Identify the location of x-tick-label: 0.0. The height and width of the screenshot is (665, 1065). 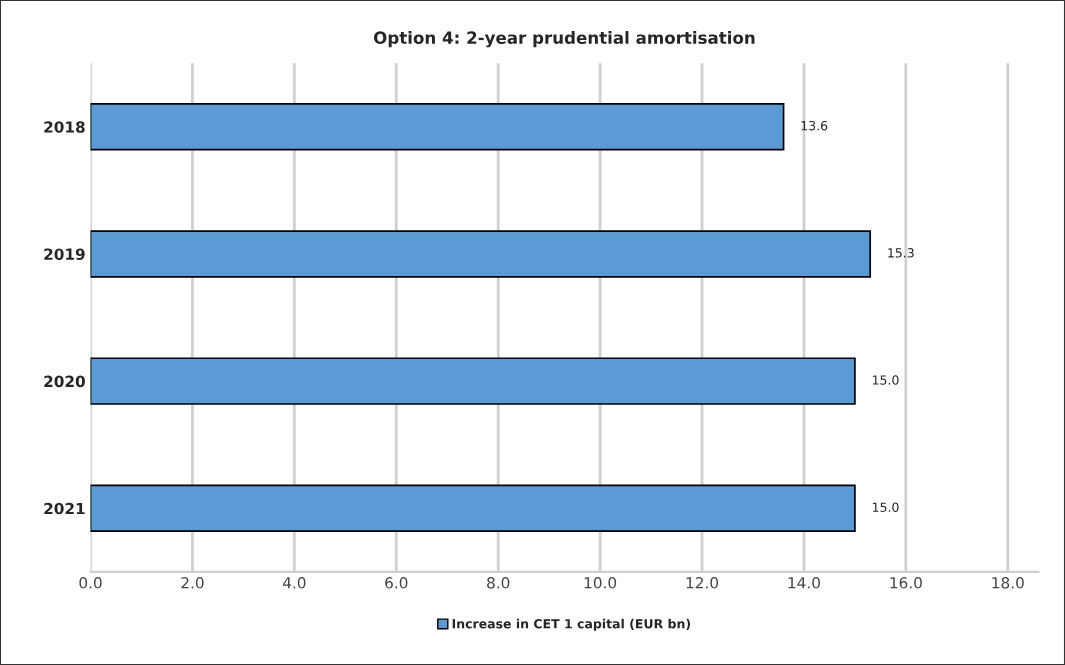
(90, 583).